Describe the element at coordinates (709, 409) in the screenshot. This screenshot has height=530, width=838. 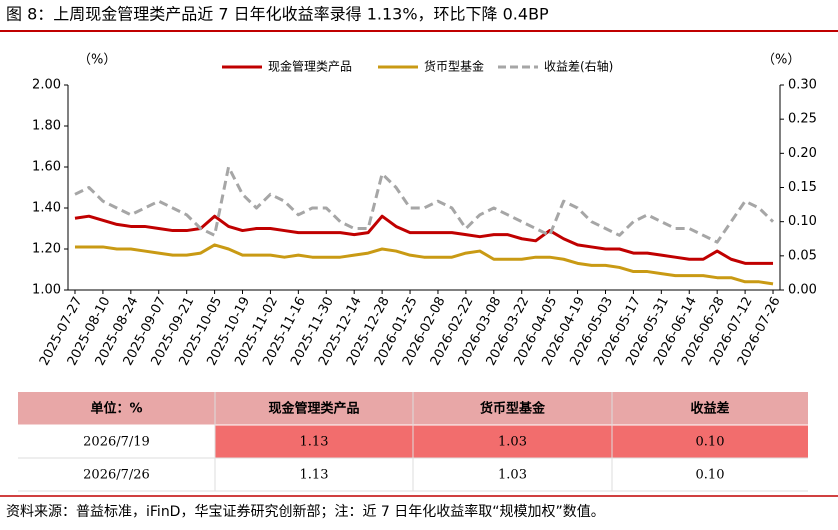
I see `table-header-cell: 收益差` at that location.